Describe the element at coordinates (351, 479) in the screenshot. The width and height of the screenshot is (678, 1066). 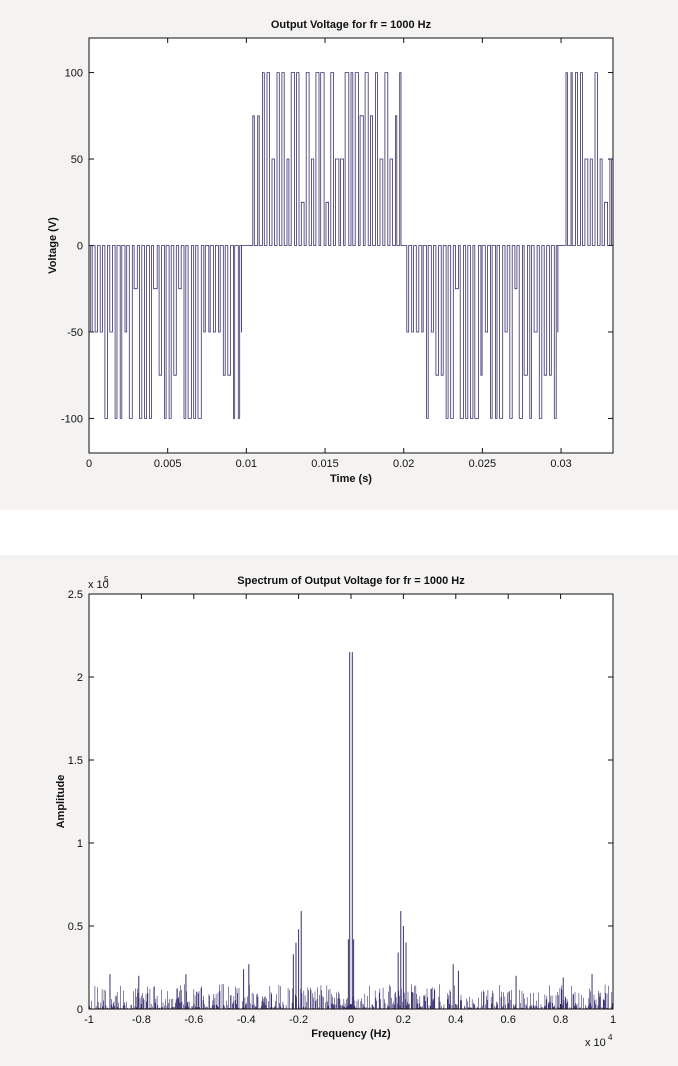
I see `voltage-x-axis-label: Time (s)` at that location.